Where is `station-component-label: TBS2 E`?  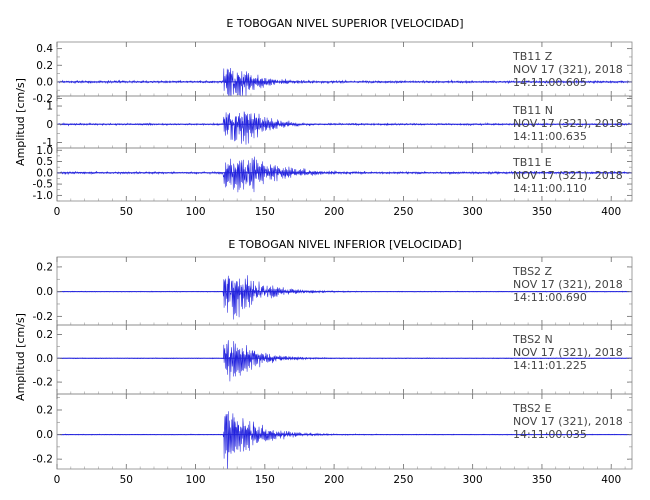 station-component-label: TBS2 E is located at coordinates (532, 408).